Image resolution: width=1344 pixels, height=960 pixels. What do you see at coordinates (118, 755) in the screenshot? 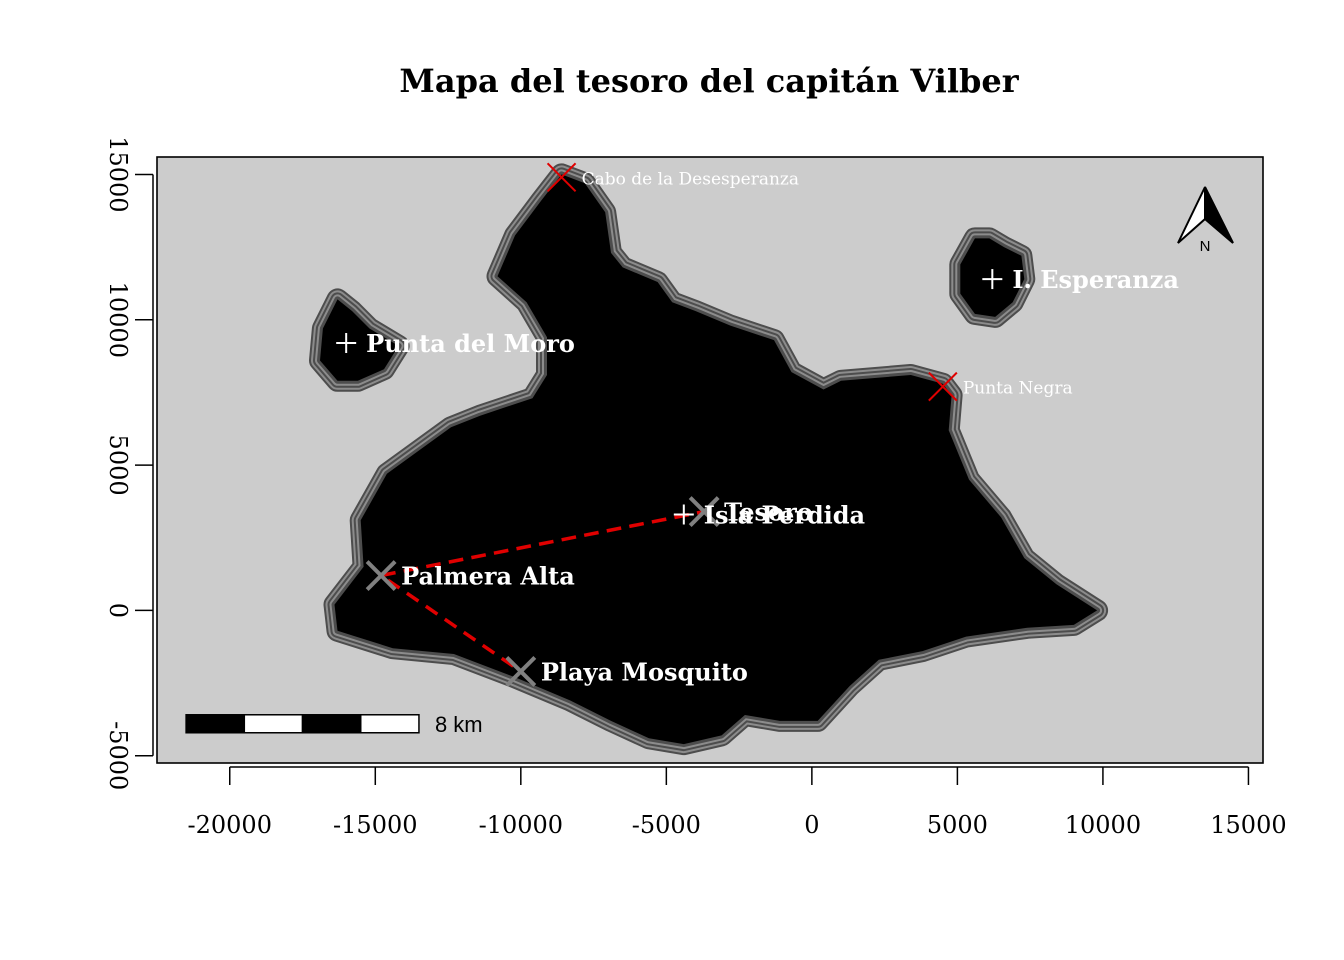
I see `y-tick-label: -5000` at bounding box center [118, 755].